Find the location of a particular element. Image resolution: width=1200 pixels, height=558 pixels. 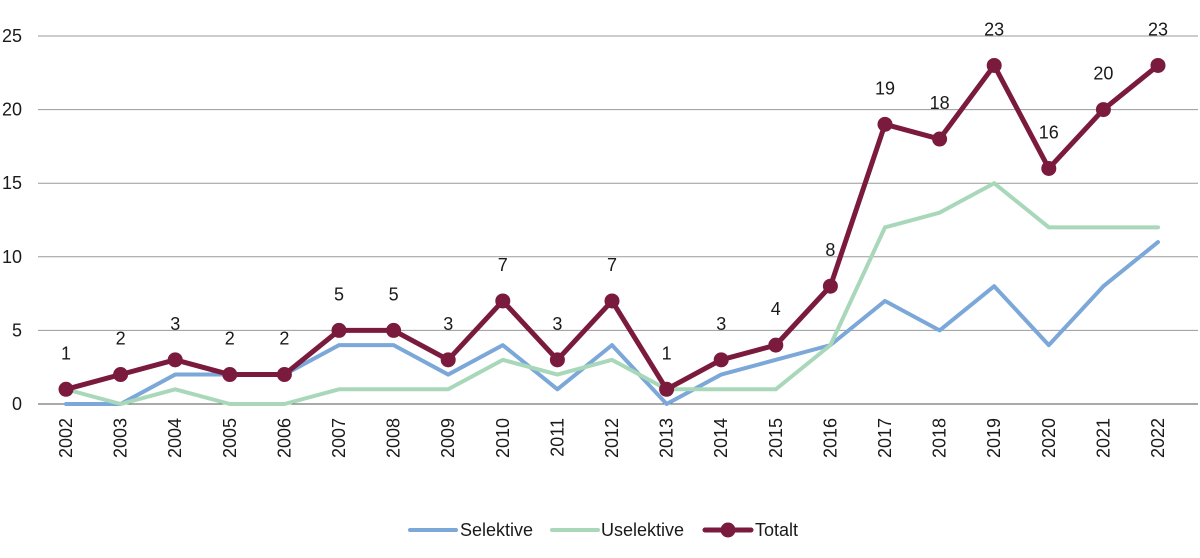

x-tick-label-2010: 2010 is located at coordinates (503, 438).